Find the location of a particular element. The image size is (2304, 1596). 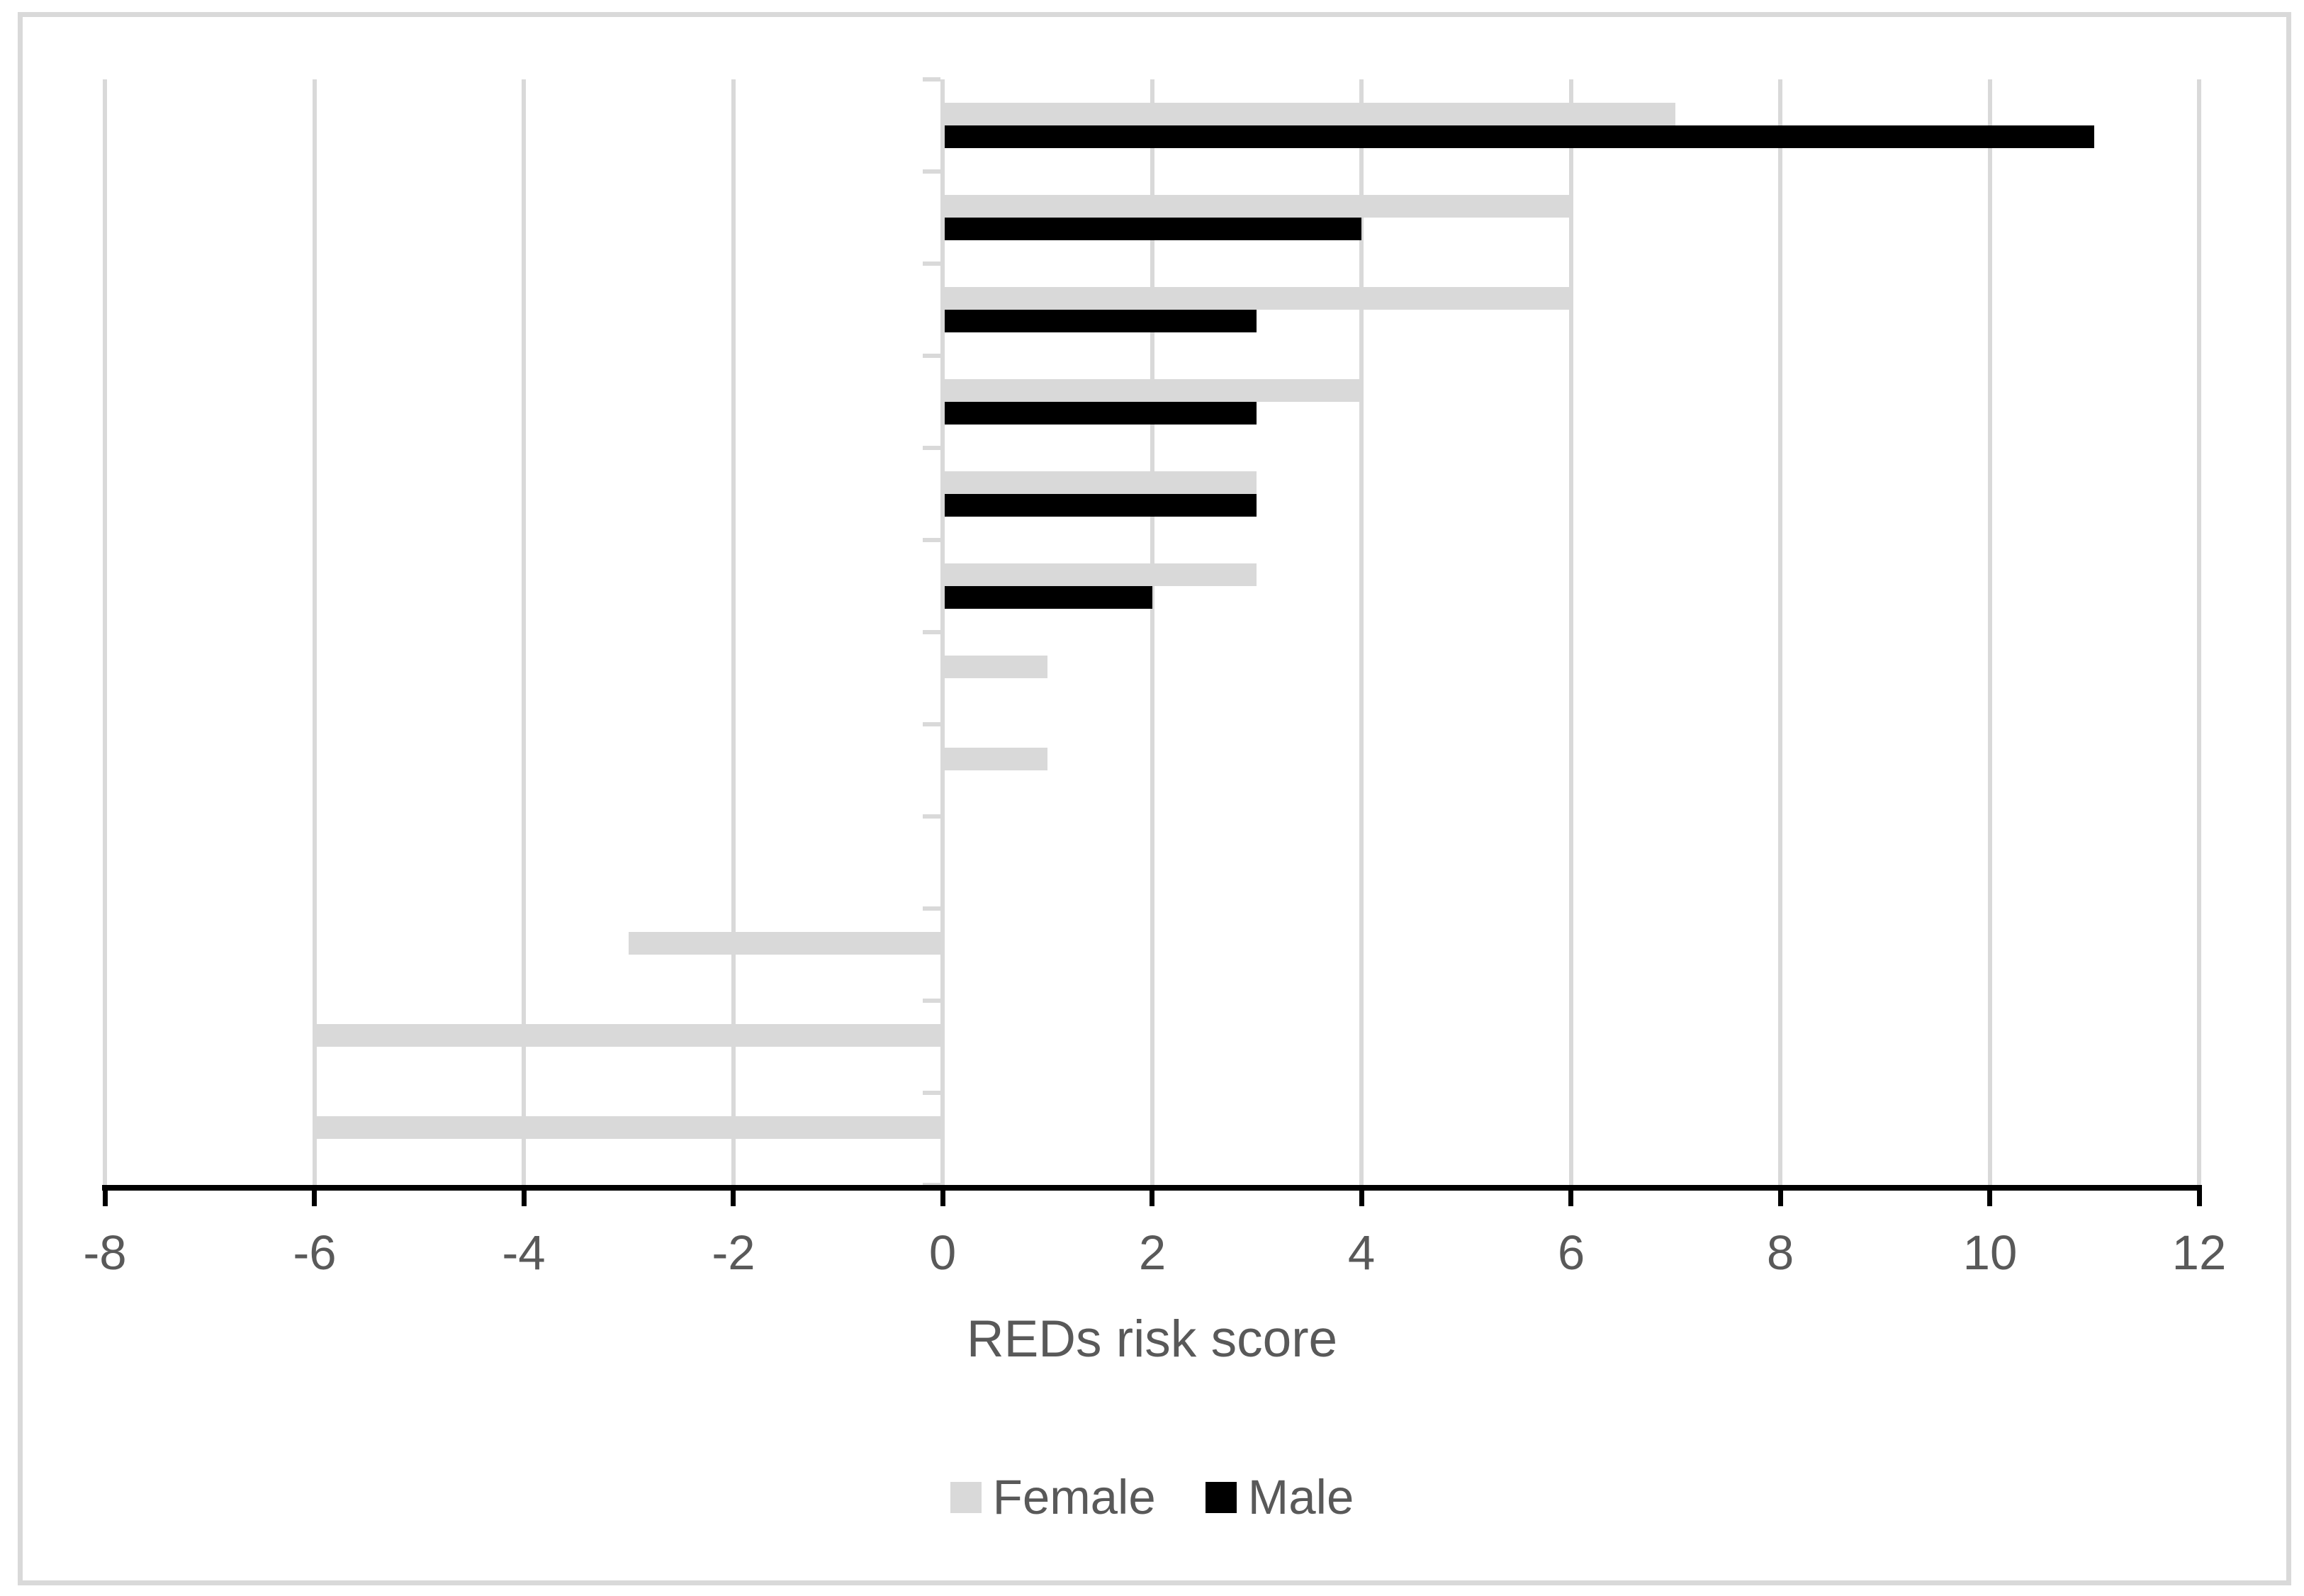

x-tick-label: -8 is located at coordinates (105, 1252).